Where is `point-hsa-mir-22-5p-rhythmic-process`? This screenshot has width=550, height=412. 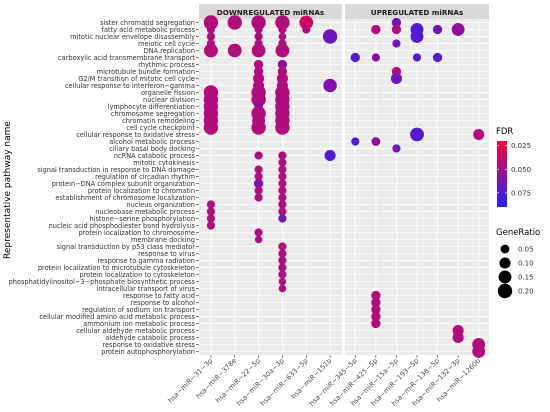 point-hsa-mir-22-5p-rhythmic-process is located at coordinates (258, 64).